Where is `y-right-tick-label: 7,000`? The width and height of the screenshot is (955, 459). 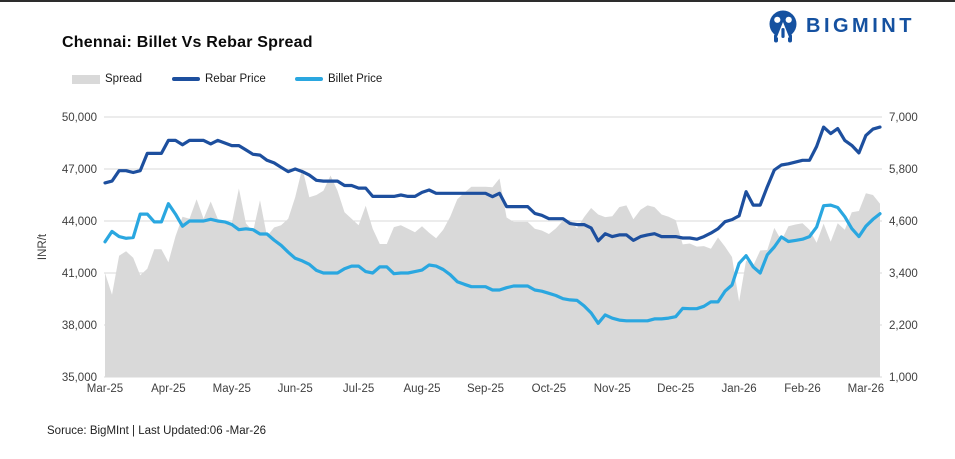
y-right-tick-label: 7,000 is located at coordinates (903, 118).